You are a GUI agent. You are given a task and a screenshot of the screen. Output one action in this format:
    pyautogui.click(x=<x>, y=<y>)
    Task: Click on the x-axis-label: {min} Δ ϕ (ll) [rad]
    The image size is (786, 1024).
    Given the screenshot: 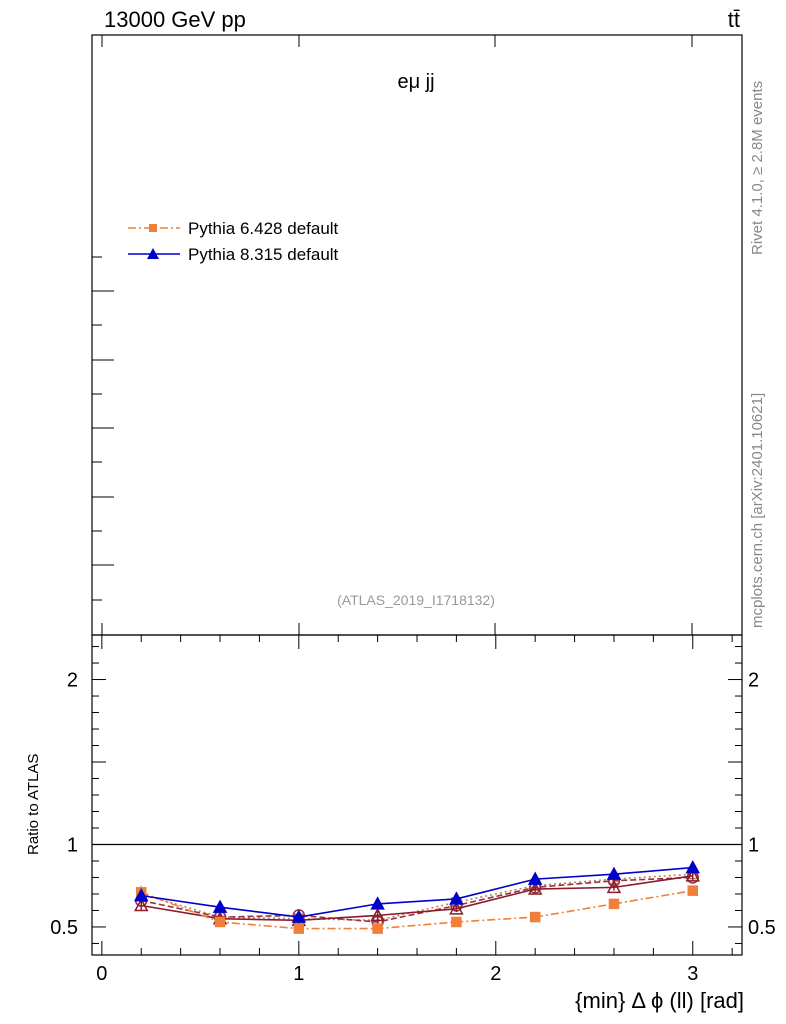 What is the action you would take?
    pyautogui.click(x=659, y=1000)
    